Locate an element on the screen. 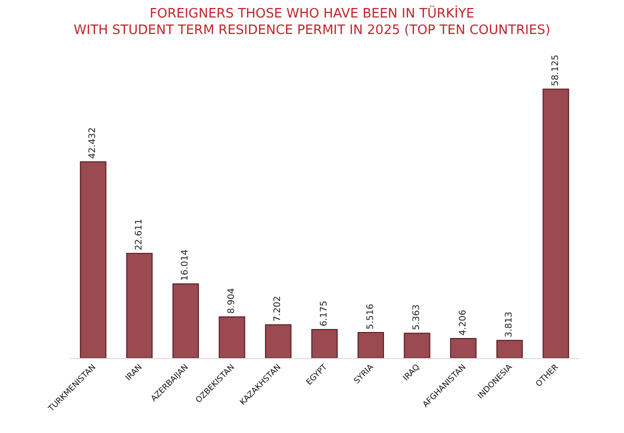 Image resolution: width=624 pixels, height=433 pixels. data-label: 42.432 is located at coordinates (93, 143).